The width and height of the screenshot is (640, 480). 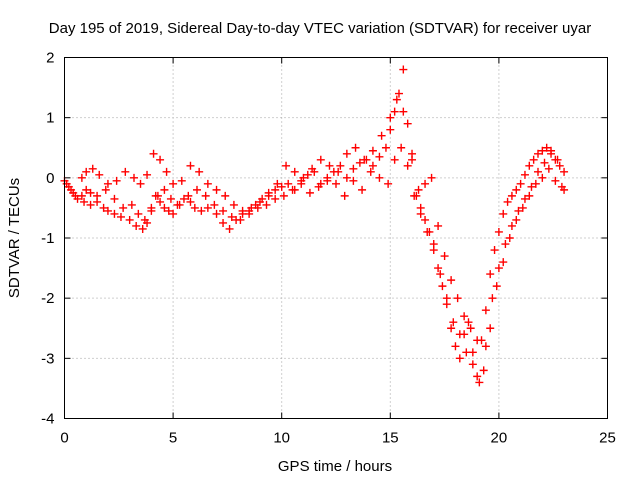 What do you see at coordinates (47, 238) in the screenshot?
I see `y-tick-label: -1` at bounding box center [47, 238].